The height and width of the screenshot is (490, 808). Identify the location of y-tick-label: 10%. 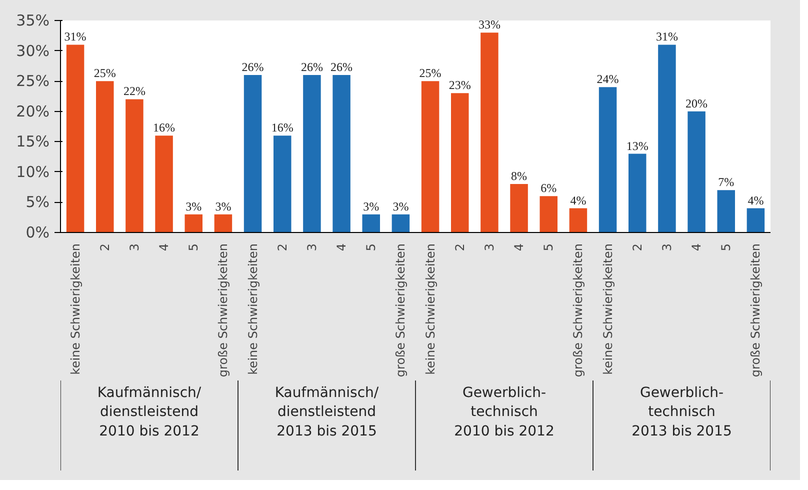
(33, 171).